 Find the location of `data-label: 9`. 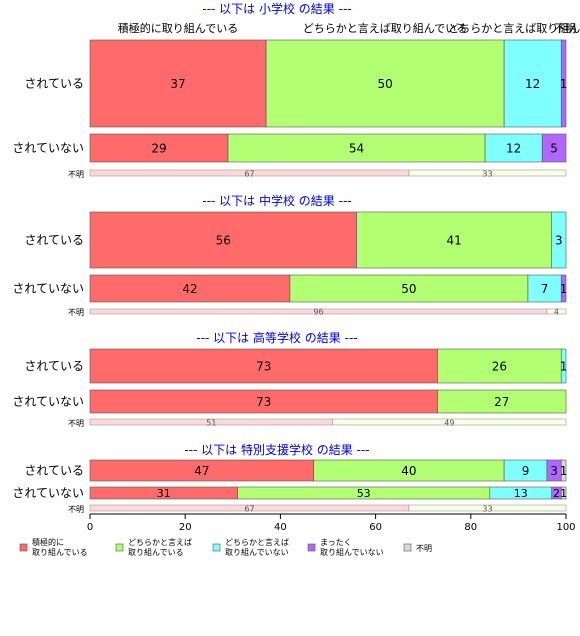

data-label: 9 is located at coordinates (526, 471).